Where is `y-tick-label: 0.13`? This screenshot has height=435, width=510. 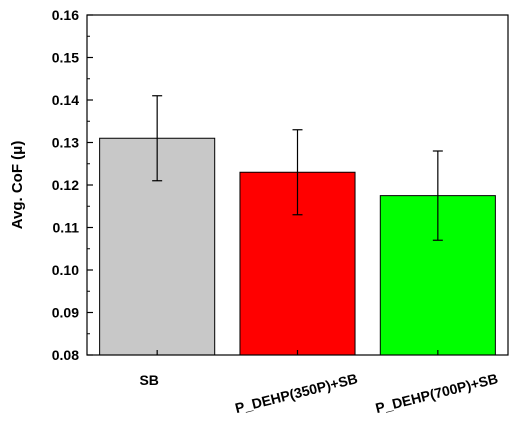
y-tick-label: 0.13 is located at coordinates (65, 143).